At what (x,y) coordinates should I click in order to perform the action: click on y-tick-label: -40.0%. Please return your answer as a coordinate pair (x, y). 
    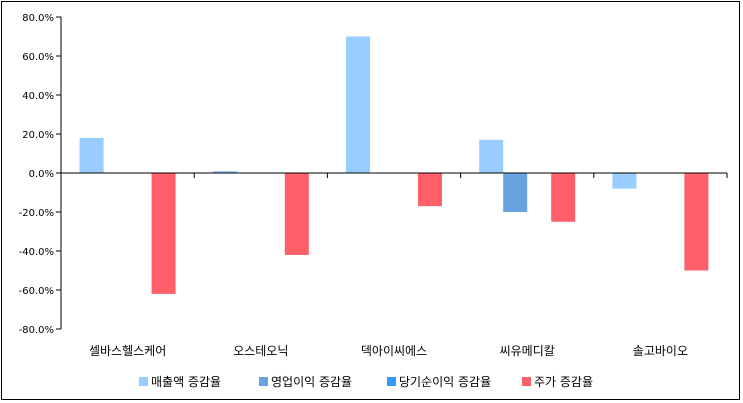
    Looking at the image, I should click on (36, 252).